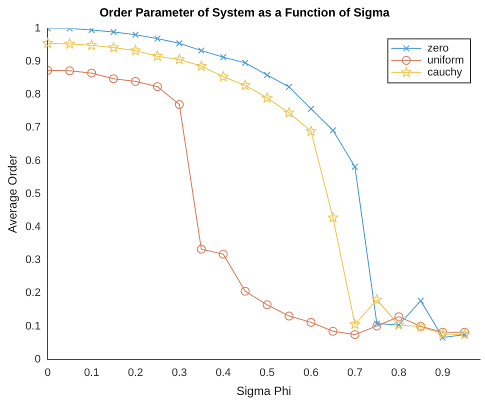 Image resolution: width=485 pixels, height=403 pixels. Describe the element at coordinates (445, 72) in the screenshot. I see `legend-label: cauchy` at that location.